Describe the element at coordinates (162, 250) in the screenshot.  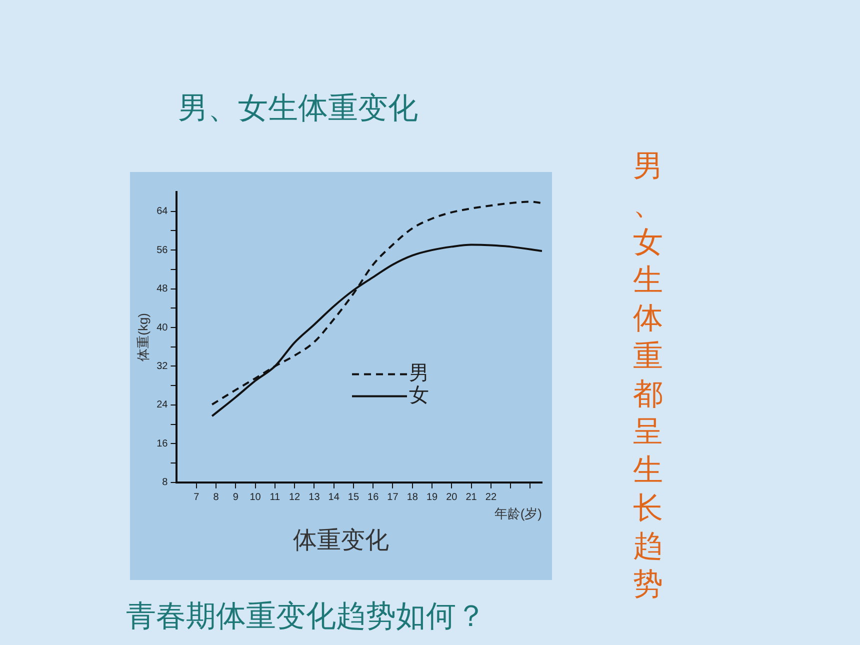
I see `y-tick-label: 56` at that location.